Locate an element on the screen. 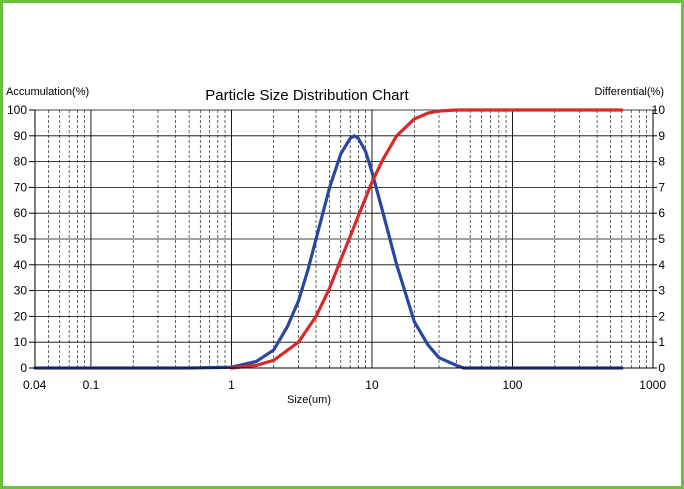 The width and height of the screenshot is (684, 489). y-right-tick-label: 3 is located at coordinates (661, 291).